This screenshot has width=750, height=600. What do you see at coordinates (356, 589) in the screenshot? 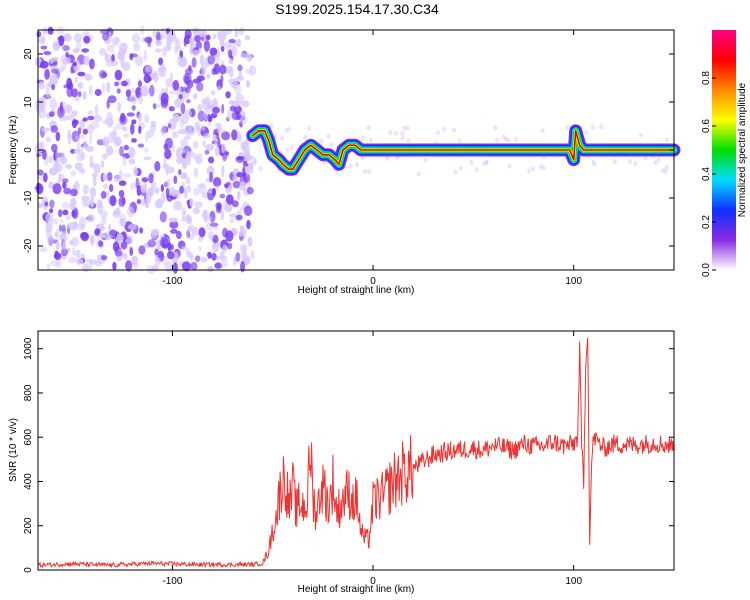
I see `snr-xlabel: Height of straight line (km)` at bounding box center [356, 589].